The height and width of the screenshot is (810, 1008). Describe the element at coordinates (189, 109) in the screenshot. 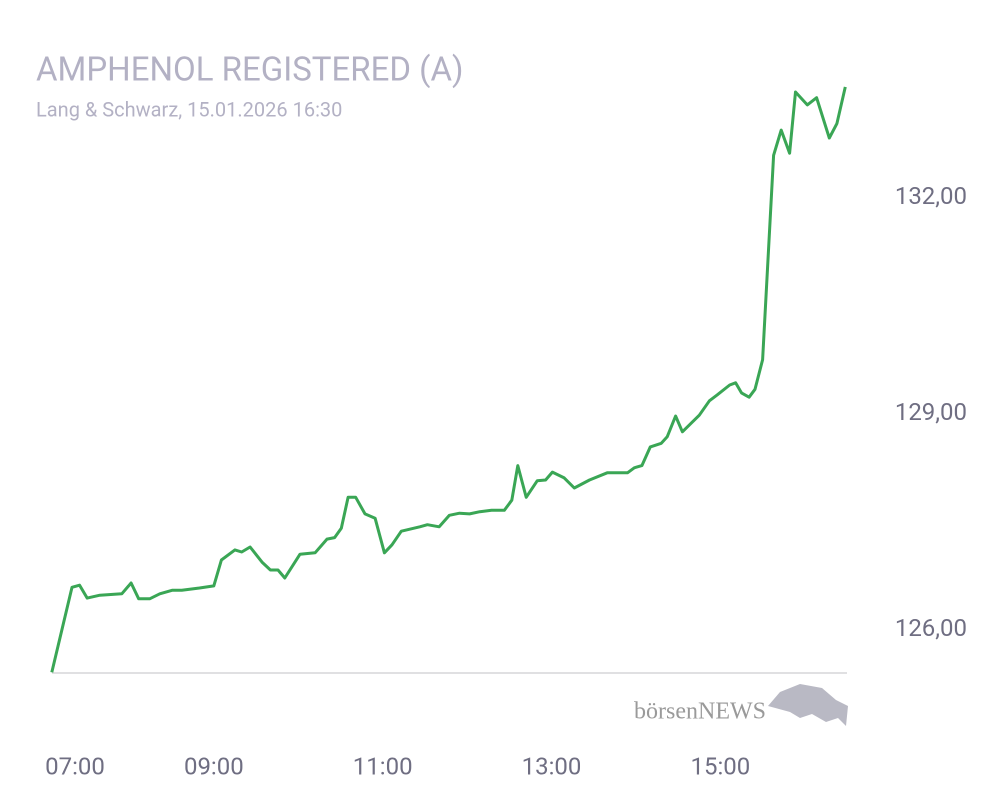

I see `chart-subtitle: Lang & Schwarz, 15.01.2026 16:30` at that location.